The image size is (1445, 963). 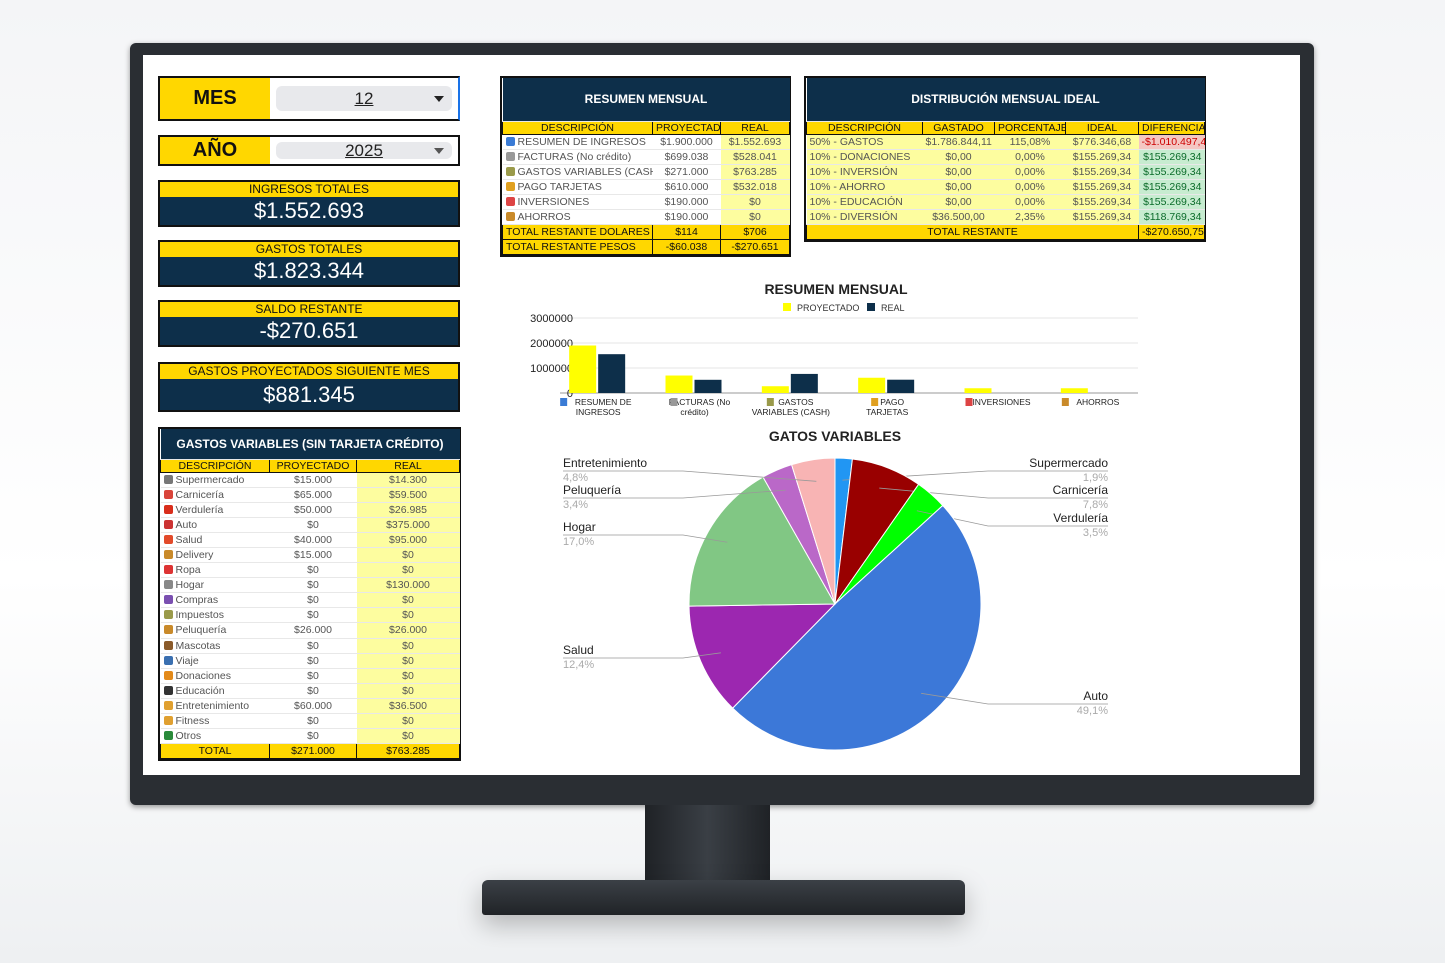 What do you see at coordinates (585, 171) in the screenshot?
I see `row-label: GASTOS VARIABLES (CASH)` at bounding box center [585, 171].